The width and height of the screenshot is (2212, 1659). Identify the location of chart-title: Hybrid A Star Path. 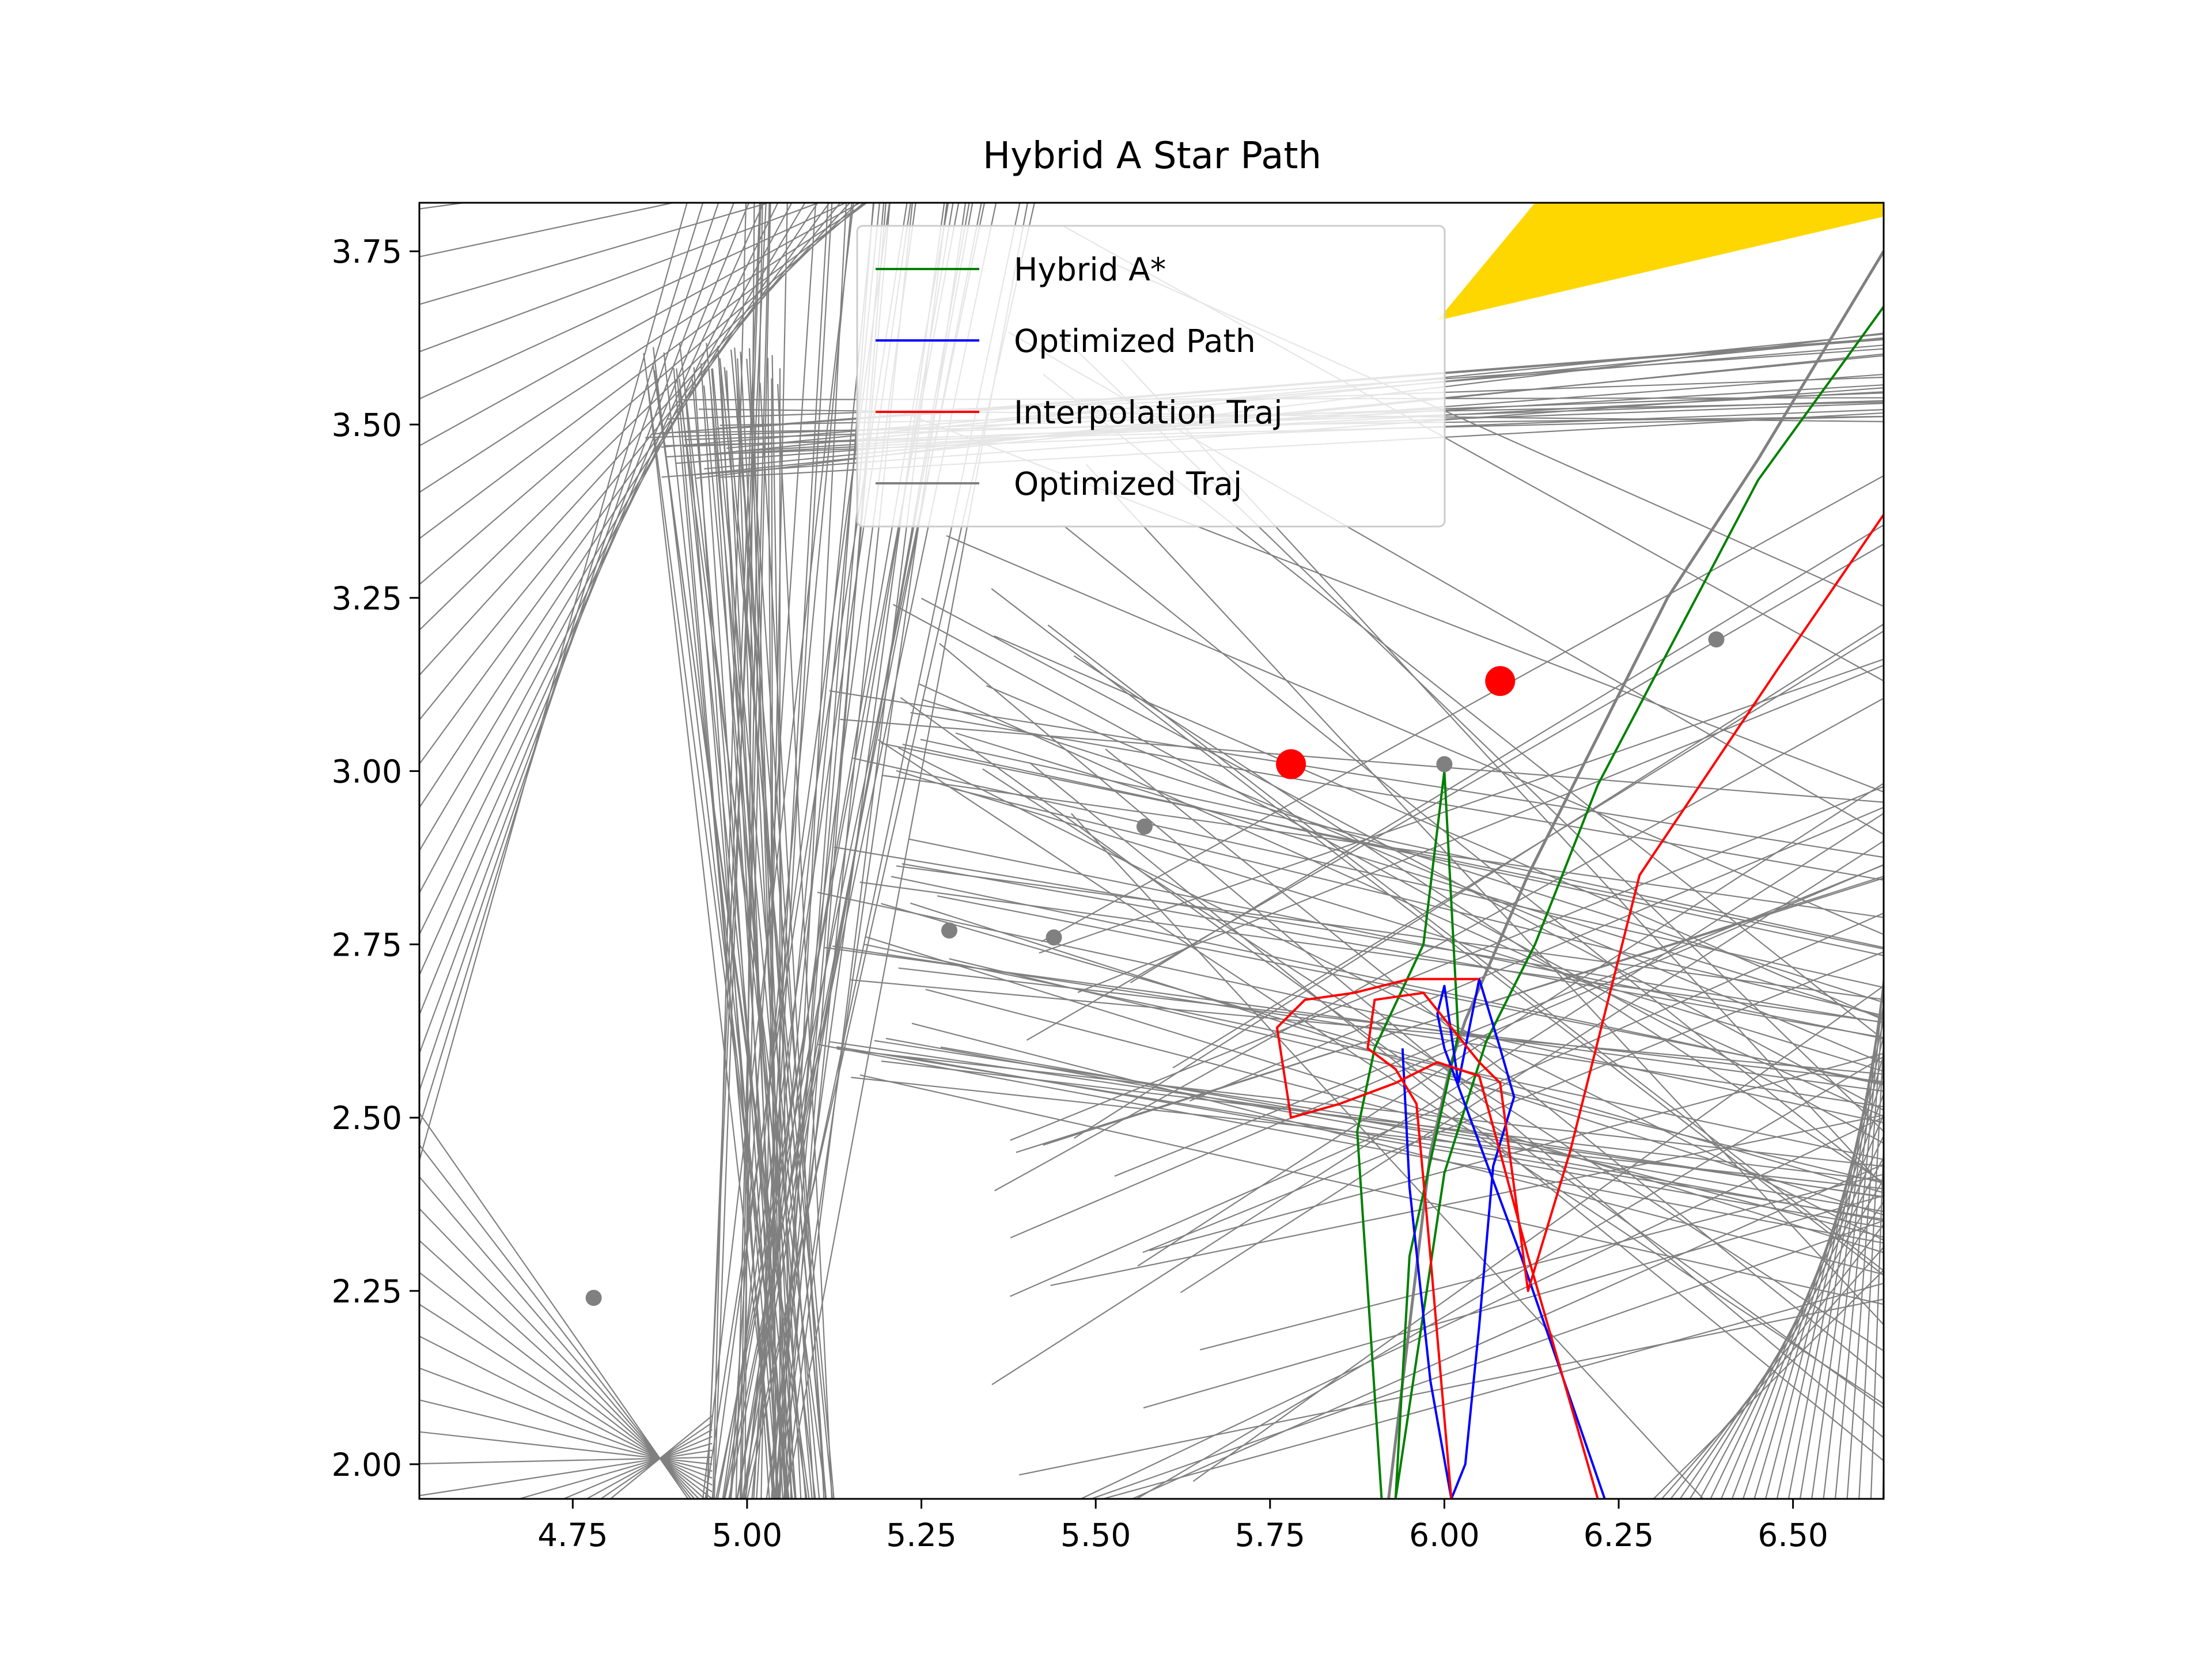
(1152, 156).